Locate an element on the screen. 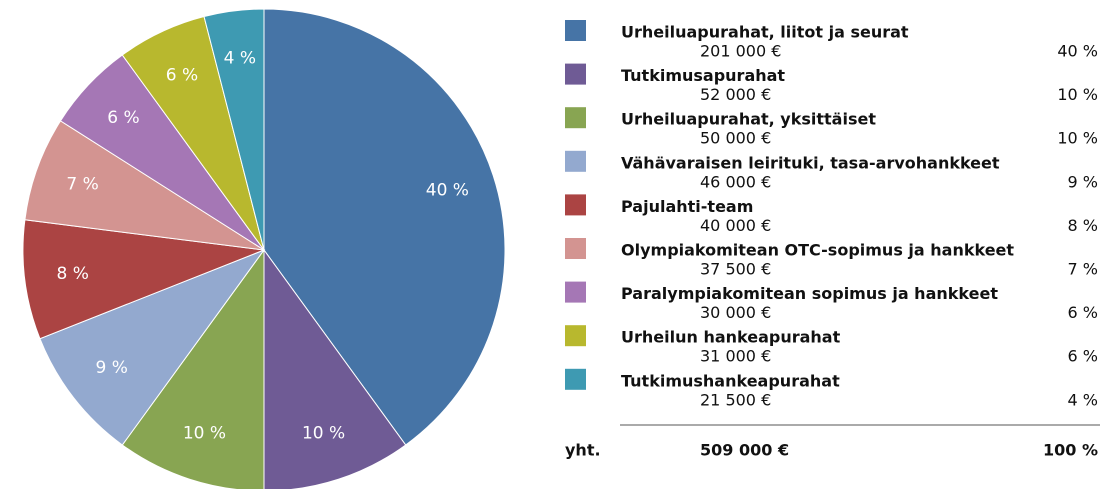  legend-amount: 21 500 € is located at coordinates (735, 399).